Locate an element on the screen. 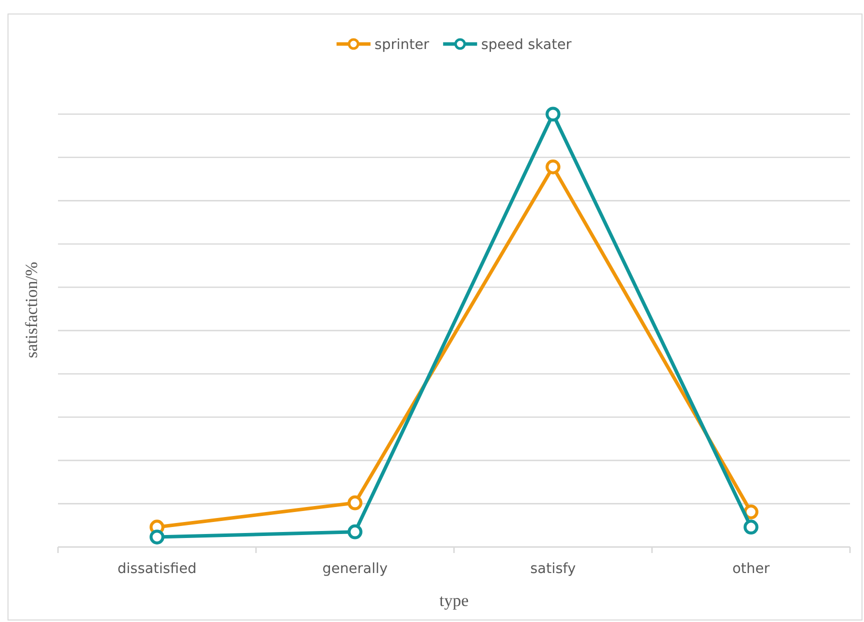 Image resolution: width=864 pixels, height=622 pixels. x-tick-label: generally is located at coordinates (355, 568).